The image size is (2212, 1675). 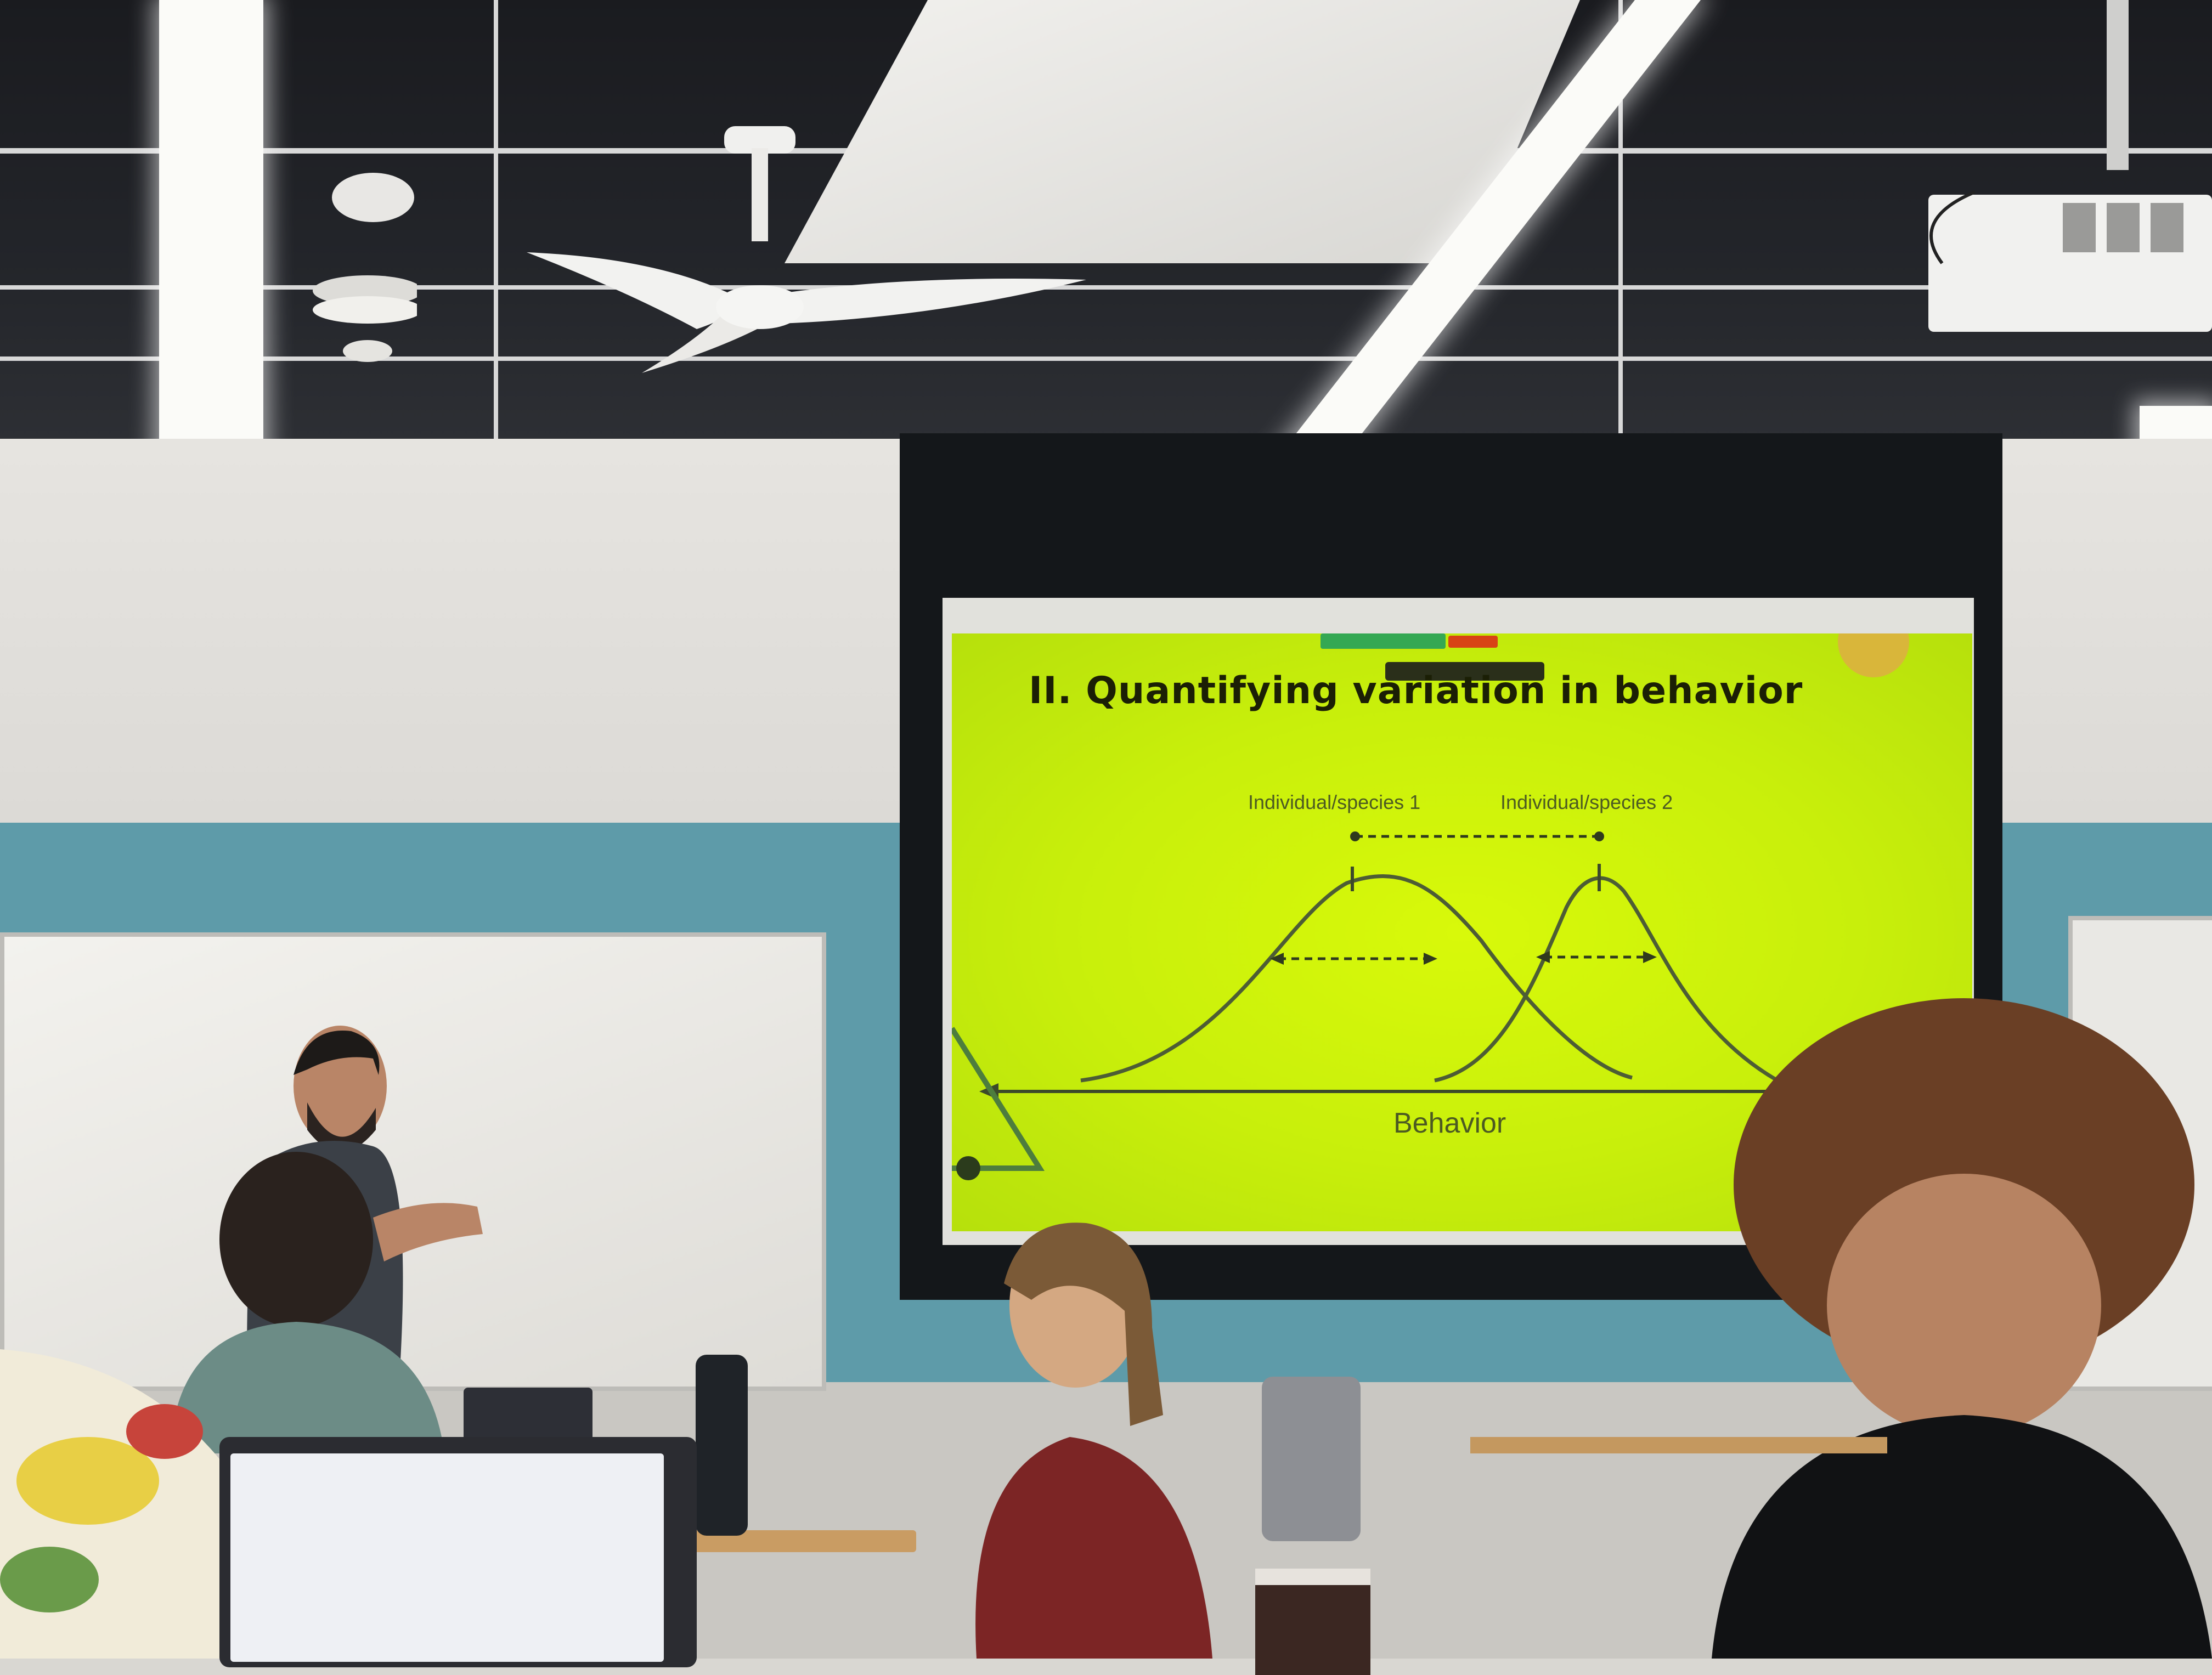 What do you see at coordinates (1473, 642) in the screenshot?
I see `stop-share-button` at bounding box center [1473, 642].